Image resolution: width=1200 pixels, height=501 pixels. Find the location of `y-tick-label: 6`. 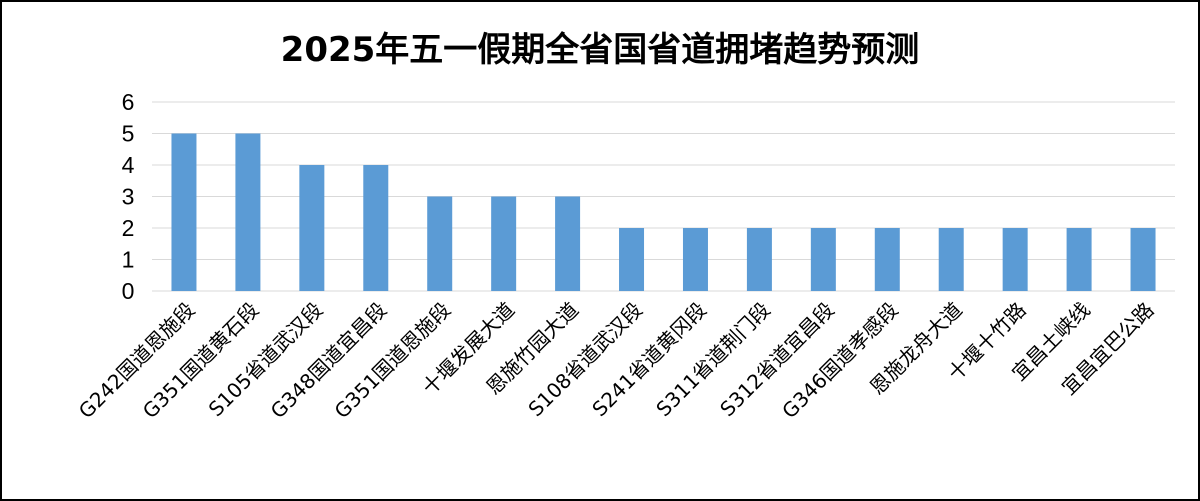

y-tick-label: 6 is located at coordinates (128, 102).